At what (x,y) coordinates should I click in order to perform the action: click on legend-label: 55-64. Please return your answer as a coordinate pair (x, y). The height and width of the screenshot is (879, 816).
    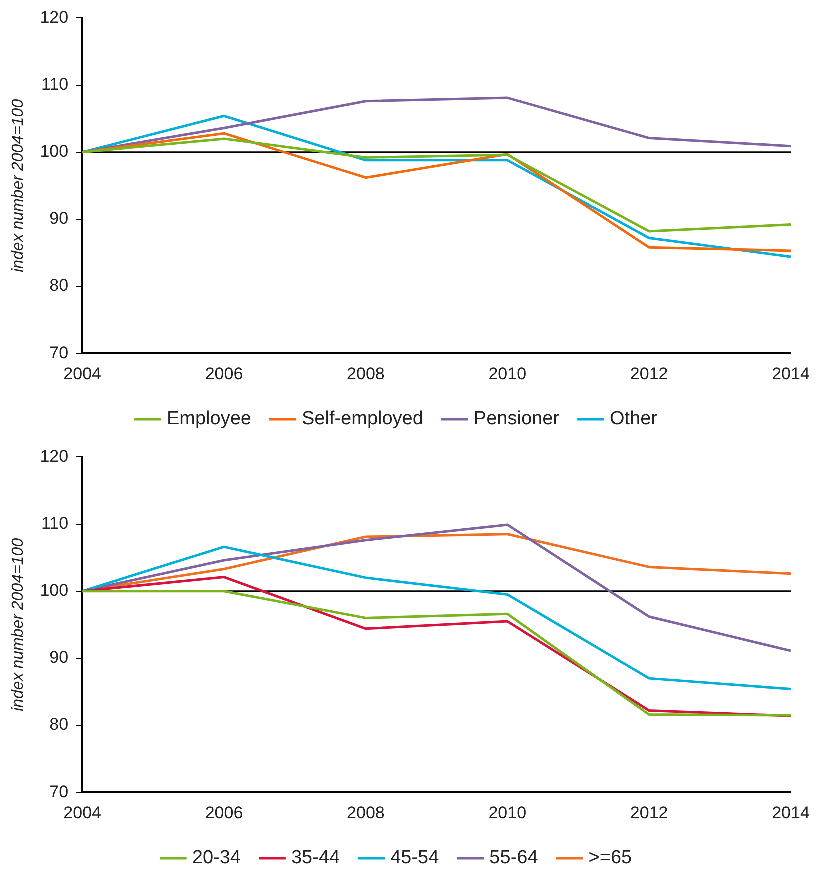
    Looking at the image, I should click on (514, 858).